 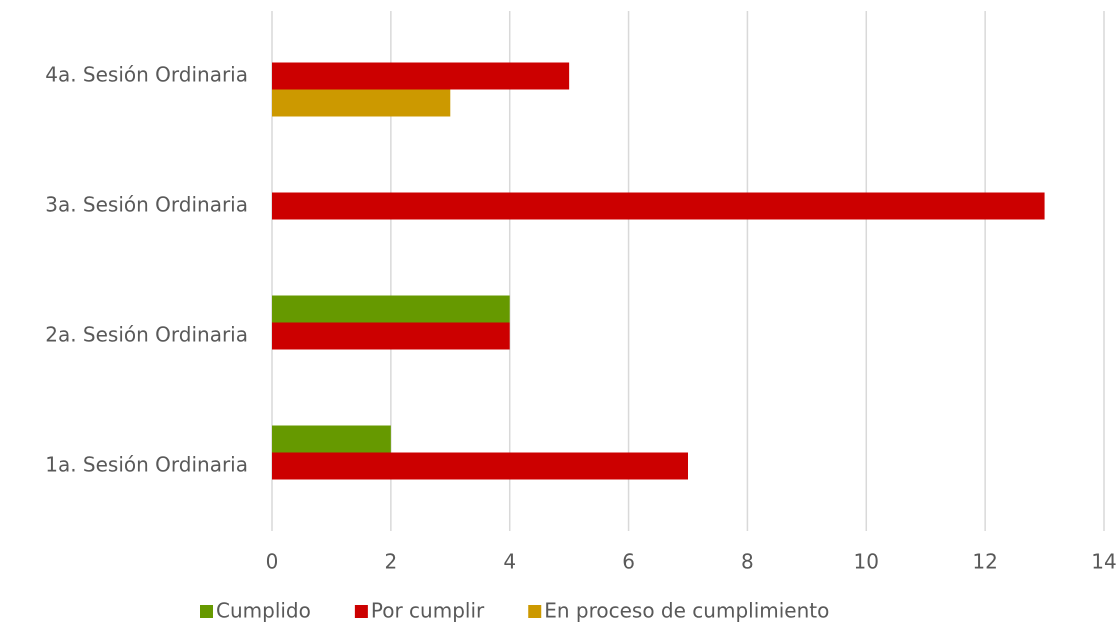 I want to click on x-tick-label: 14, so click(x=1103, y=562).